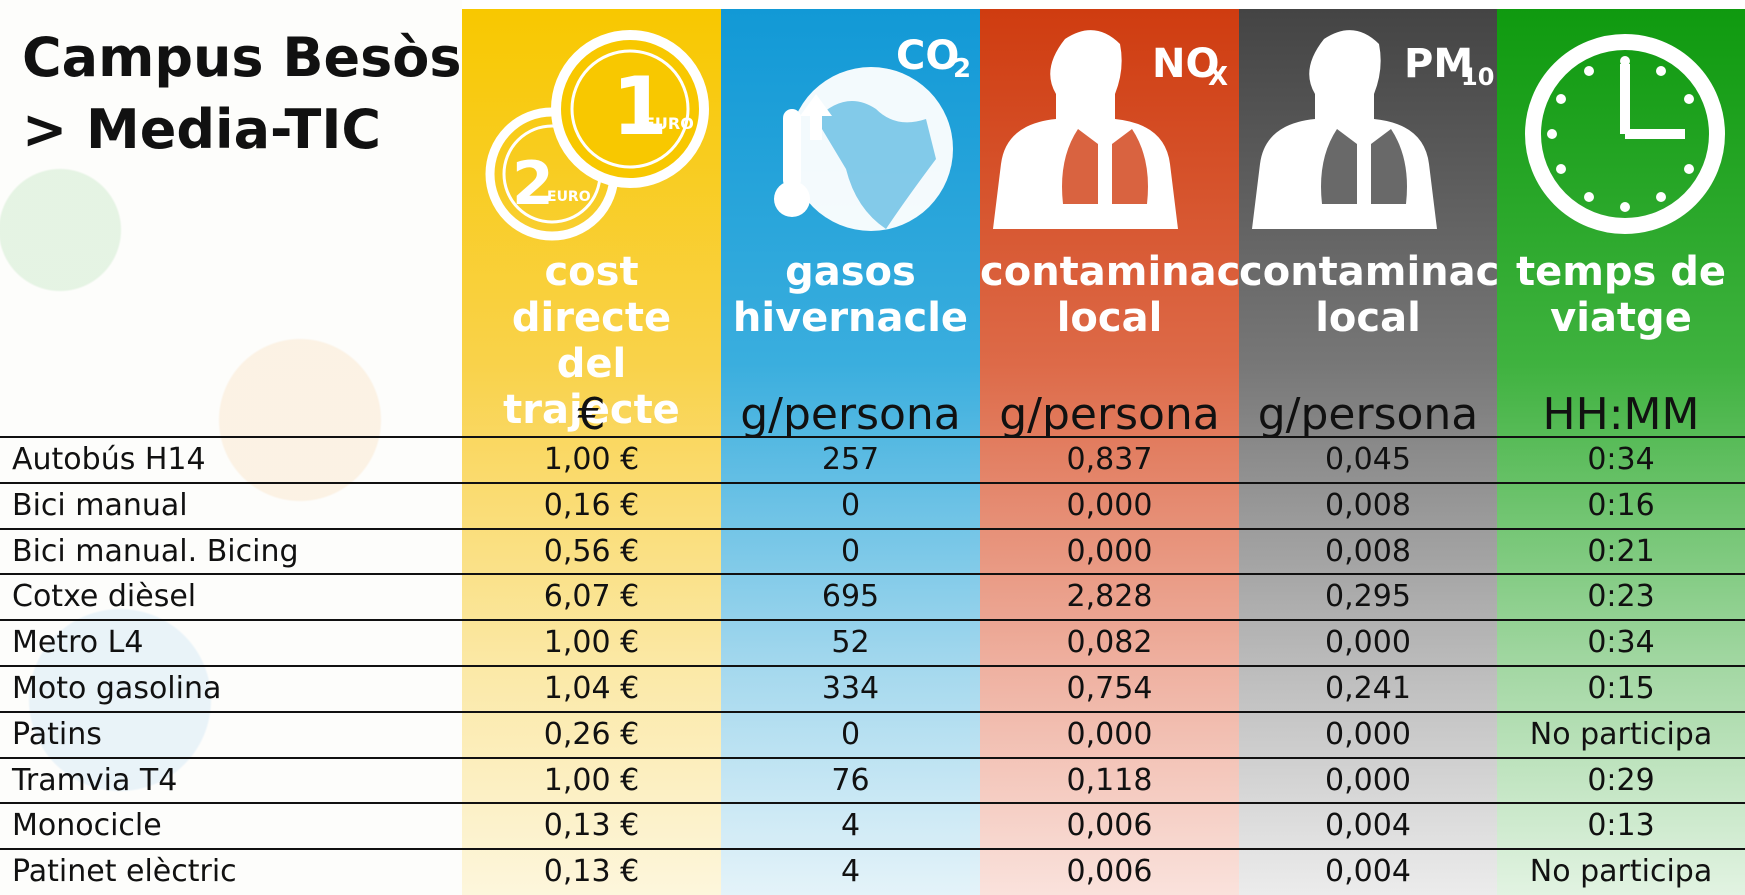 This screenshot has width=1745, height=895. I want to click on icon-co2: CO 2, so click(872, 132).